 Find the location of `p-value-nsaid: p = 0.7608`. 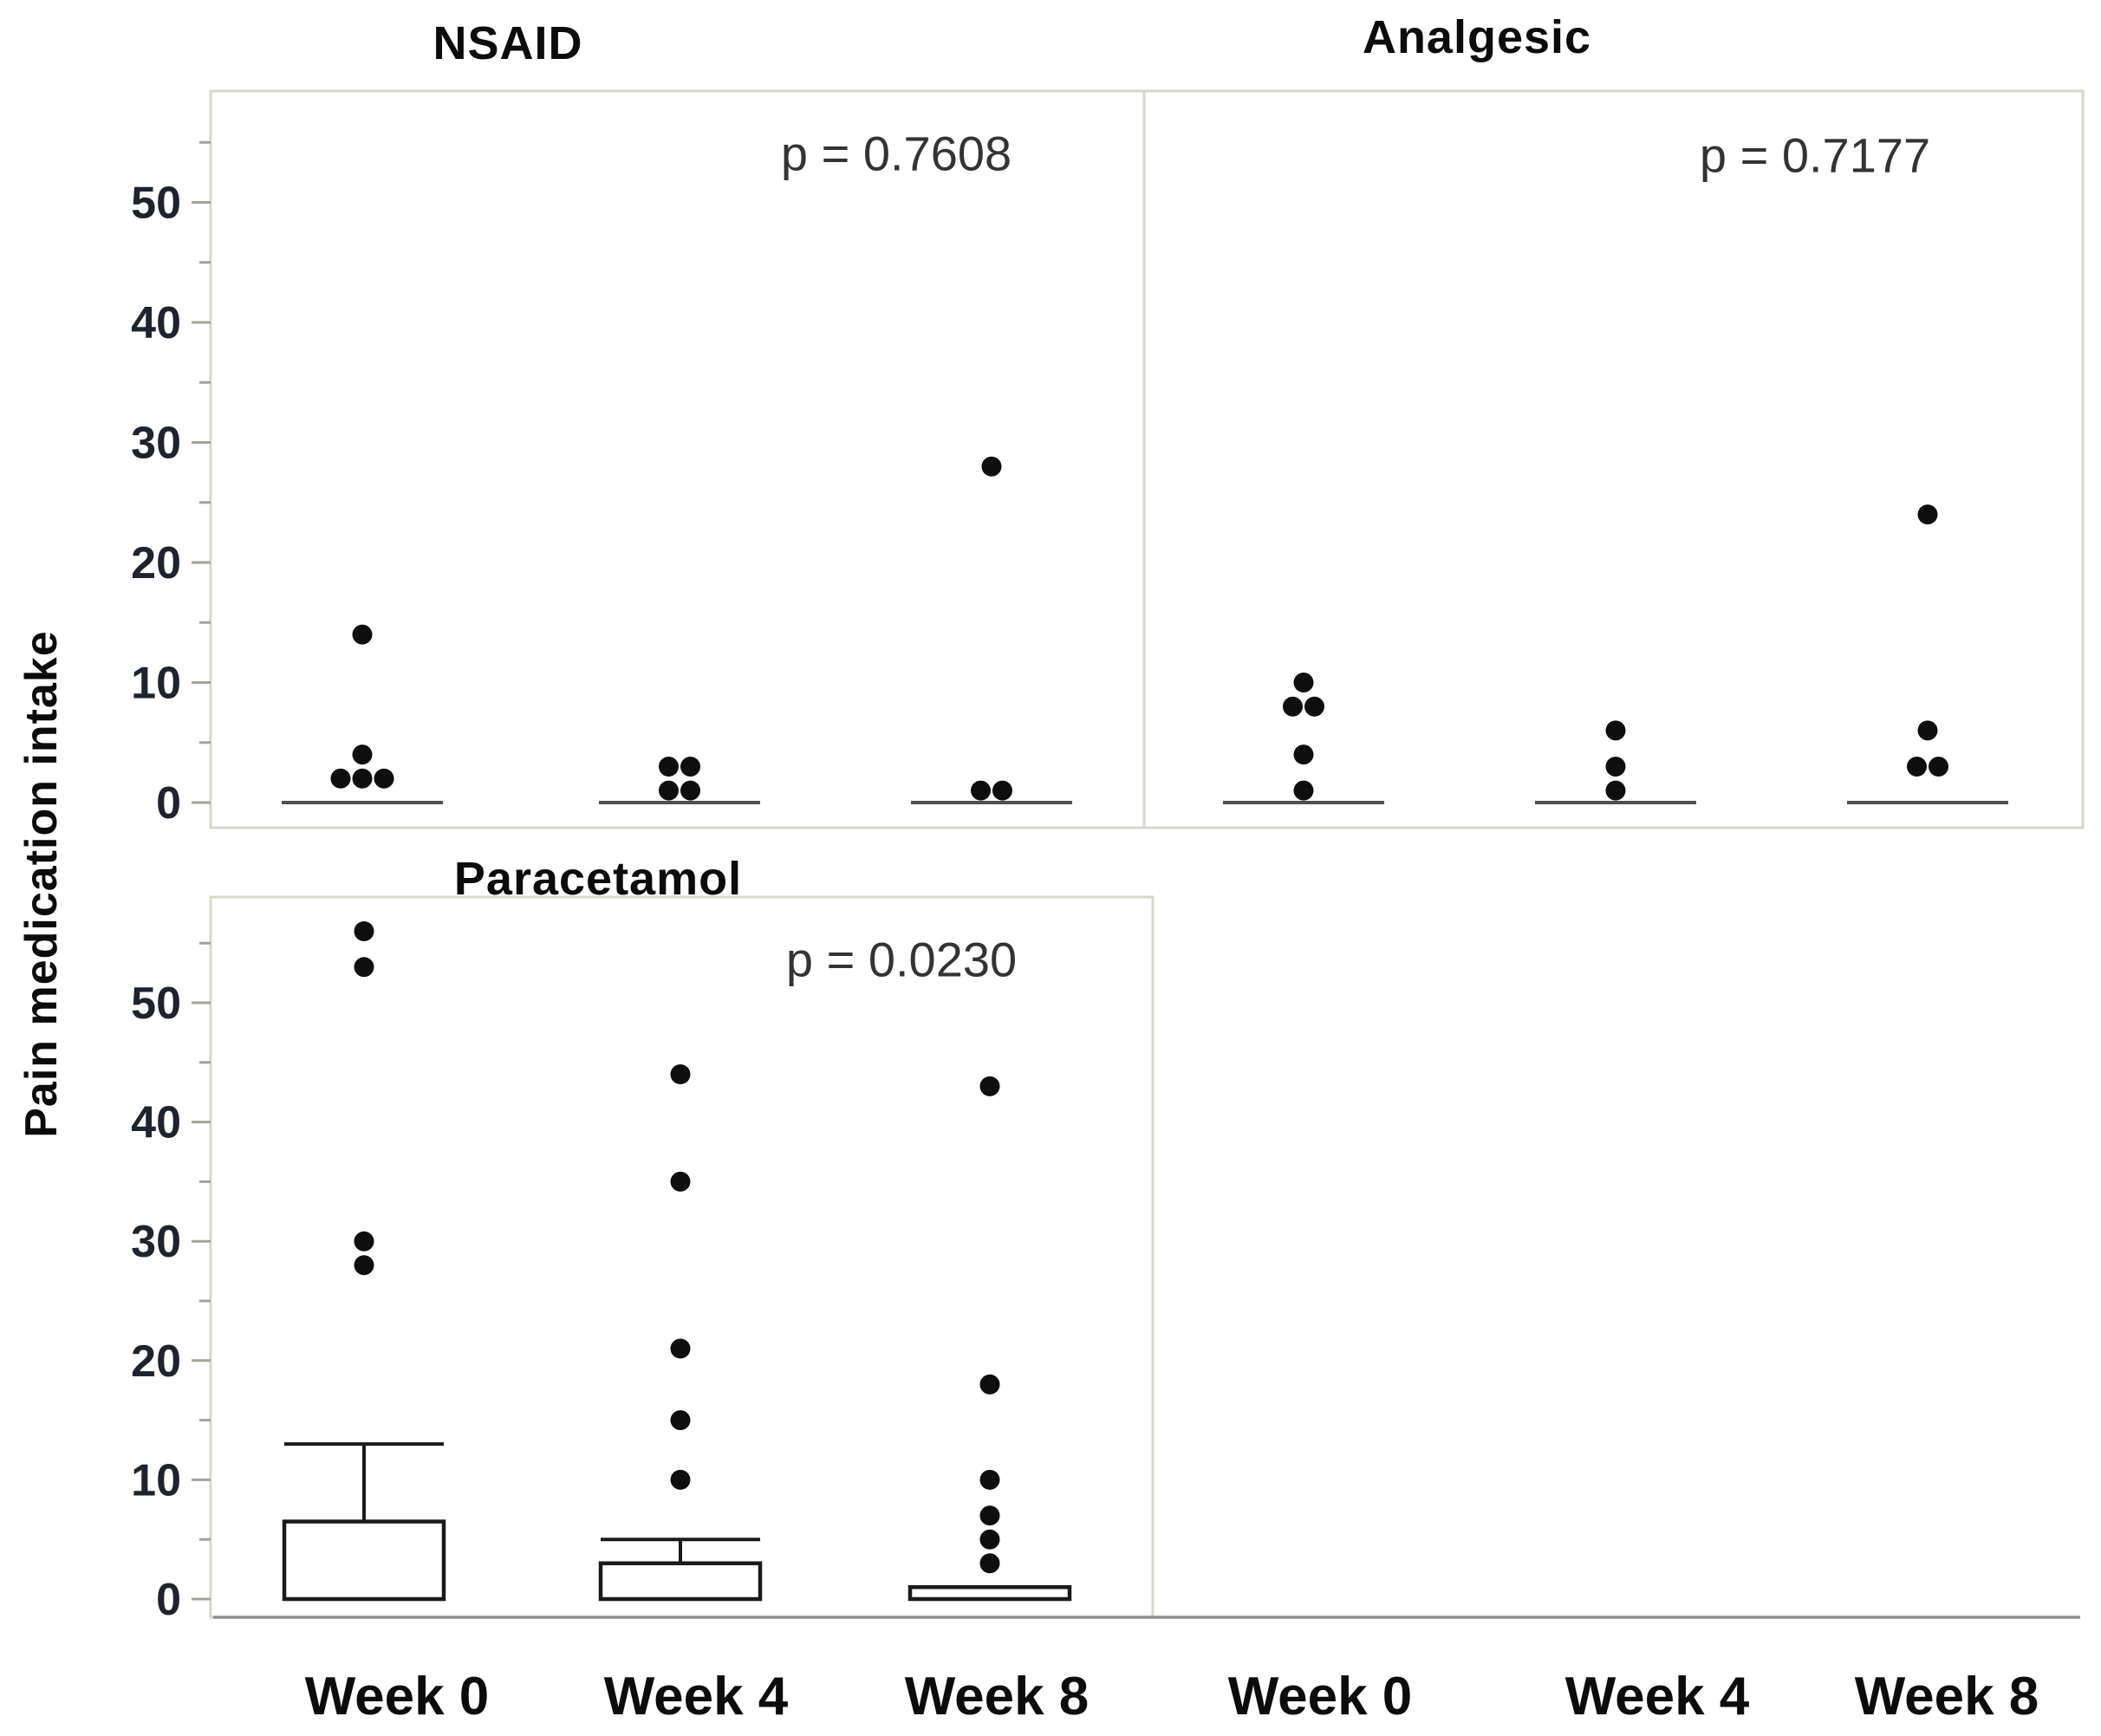

p-value-nsaid: p = 0.7608 is located at coordinates (896, 153).